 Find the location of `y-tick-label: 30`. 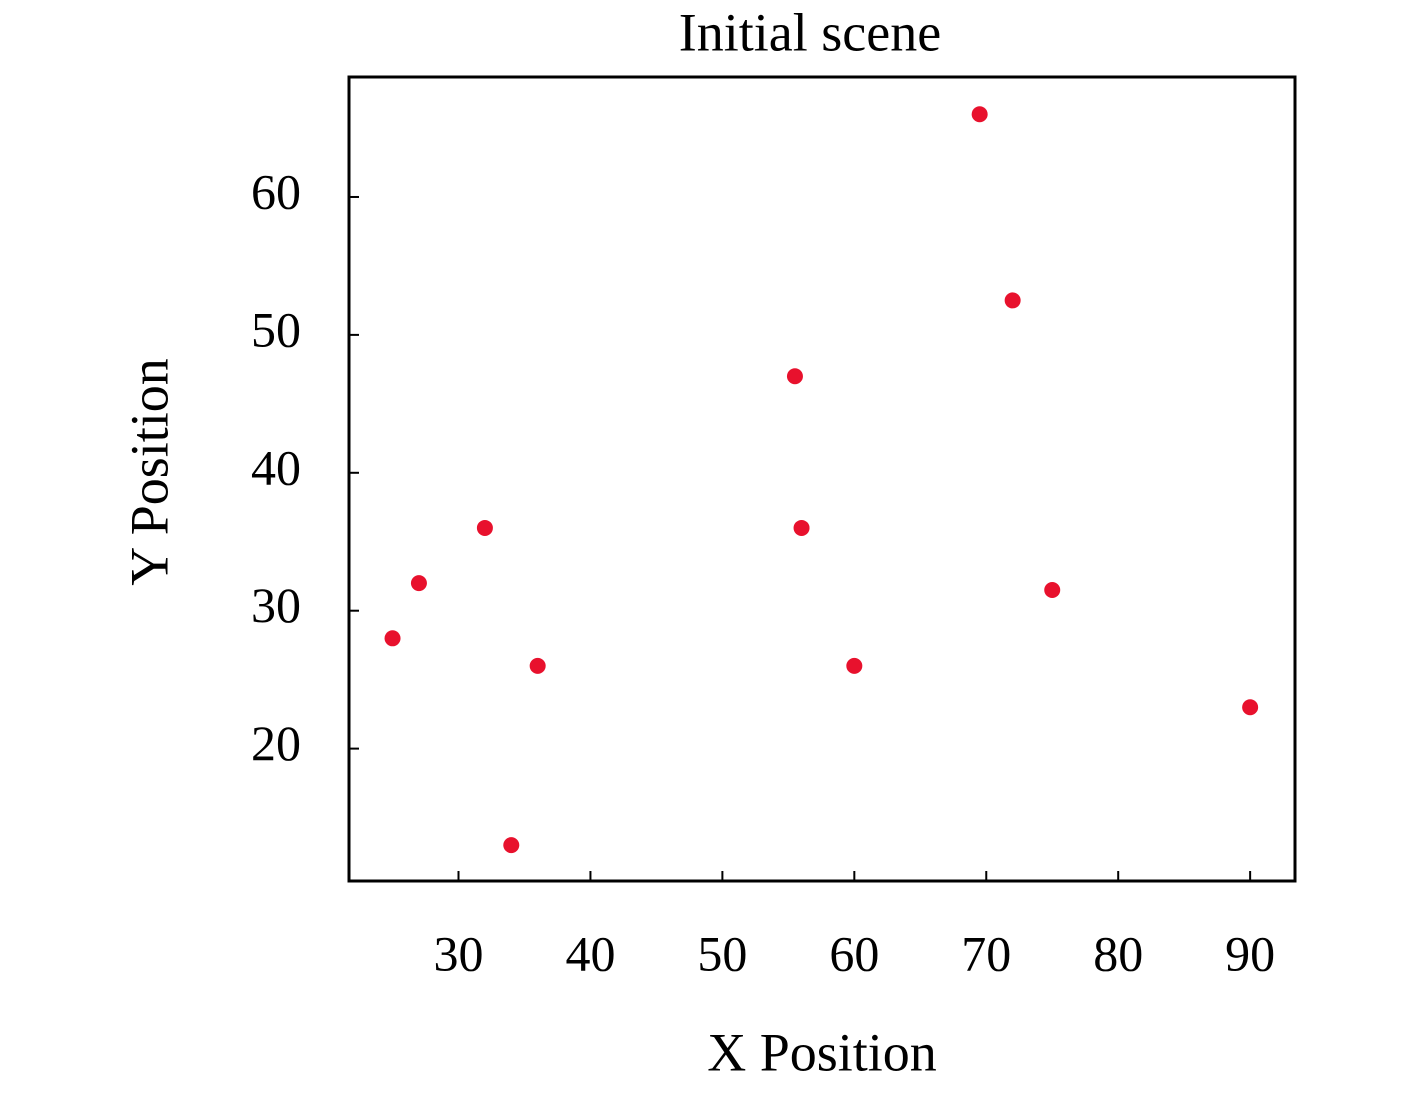

y-tick-label: 30 is located at coordinates (276, 605).